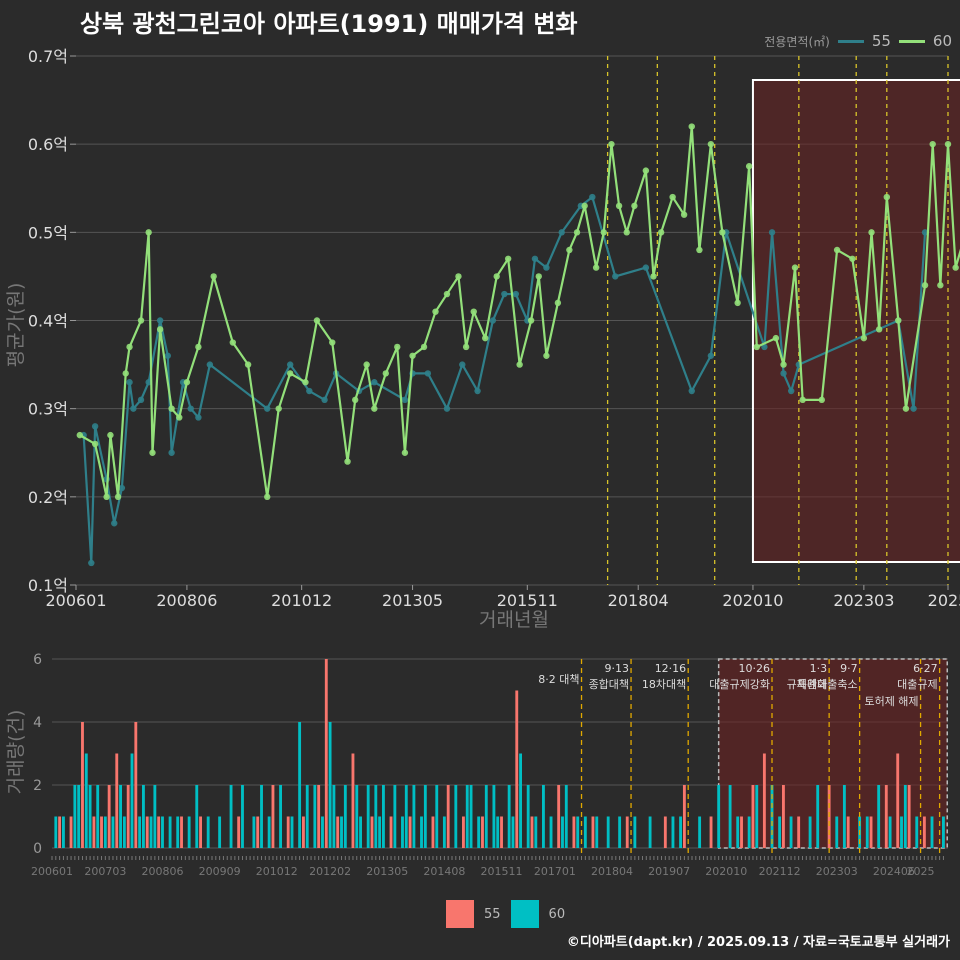 This screenshot has height=960, width=960. What do you see at coordinates (925, 668) in the screenshot?
I see `event-annotation: 6·27` at bounding box center [925, 668].